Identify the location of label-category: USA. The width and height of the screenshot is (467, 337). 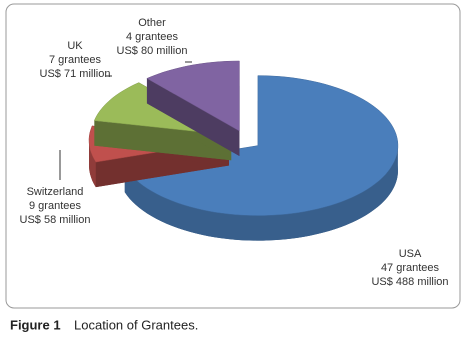
(410, 254).